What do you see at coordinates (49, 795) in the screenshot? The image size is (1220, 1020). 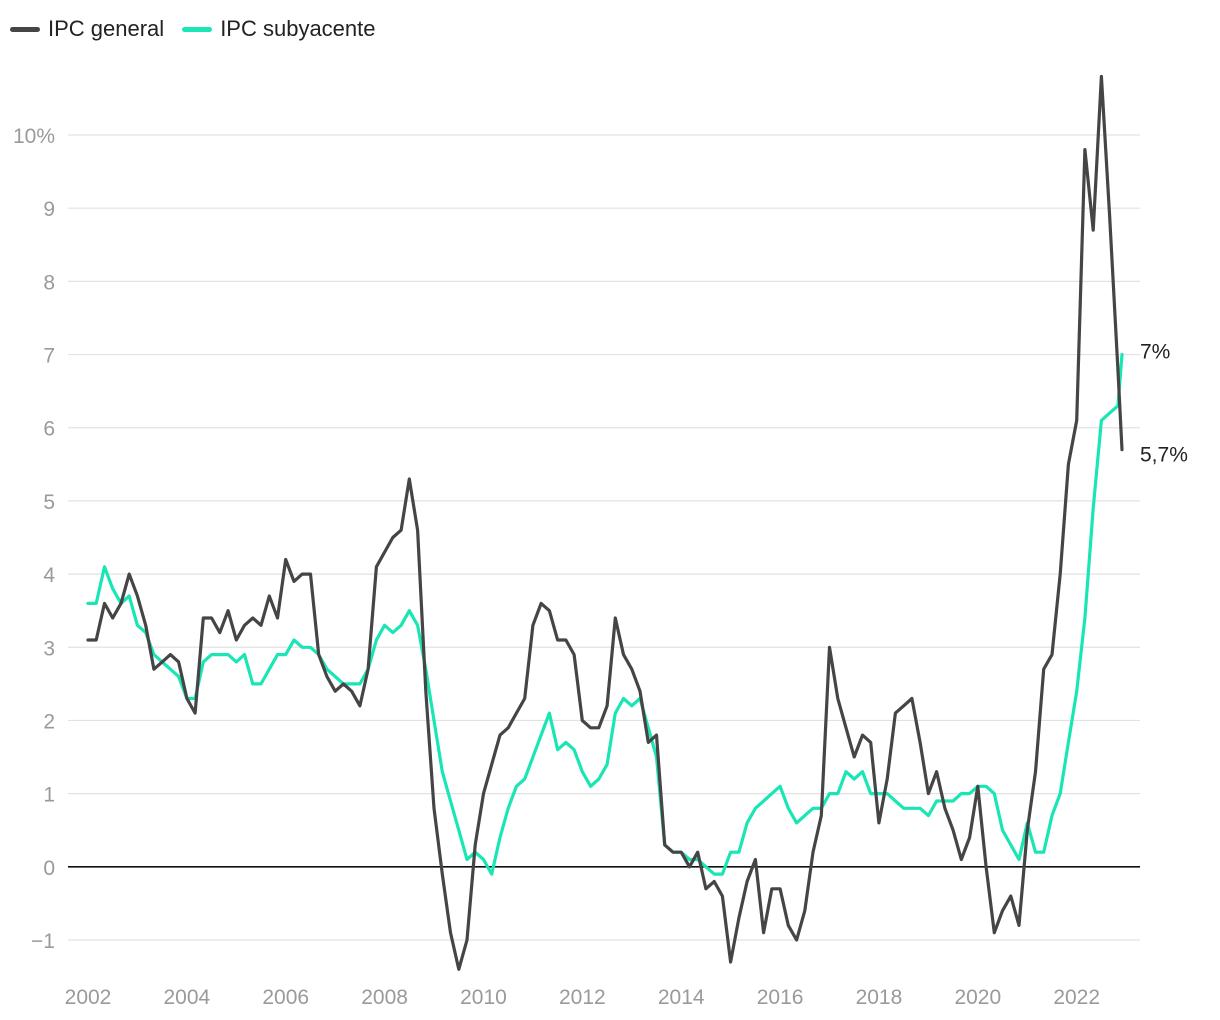 I see `y-tick-label: 1` at bounding box center [49, 795].